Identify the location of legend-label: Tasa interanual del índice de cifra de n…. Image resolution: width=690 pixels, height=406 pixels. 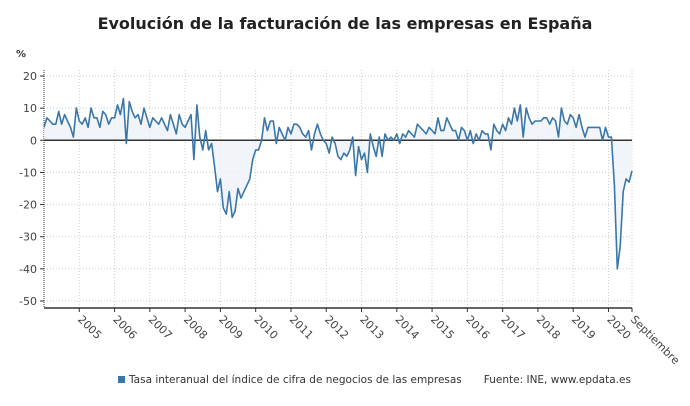
(295, 380).